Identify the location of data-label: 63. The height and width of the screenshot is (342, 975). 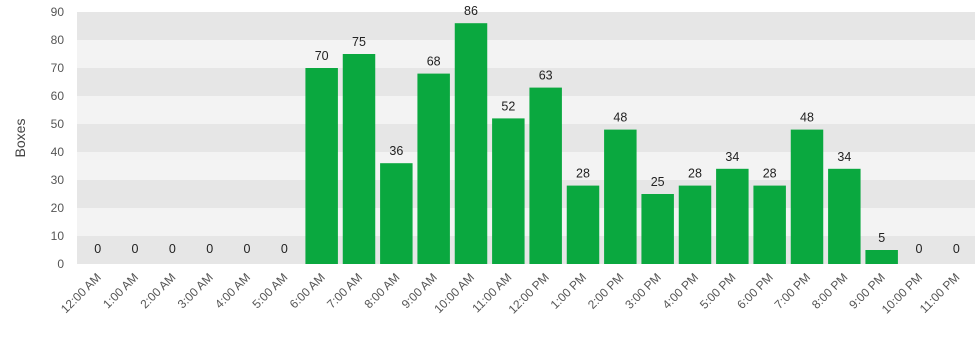
(546, 76).